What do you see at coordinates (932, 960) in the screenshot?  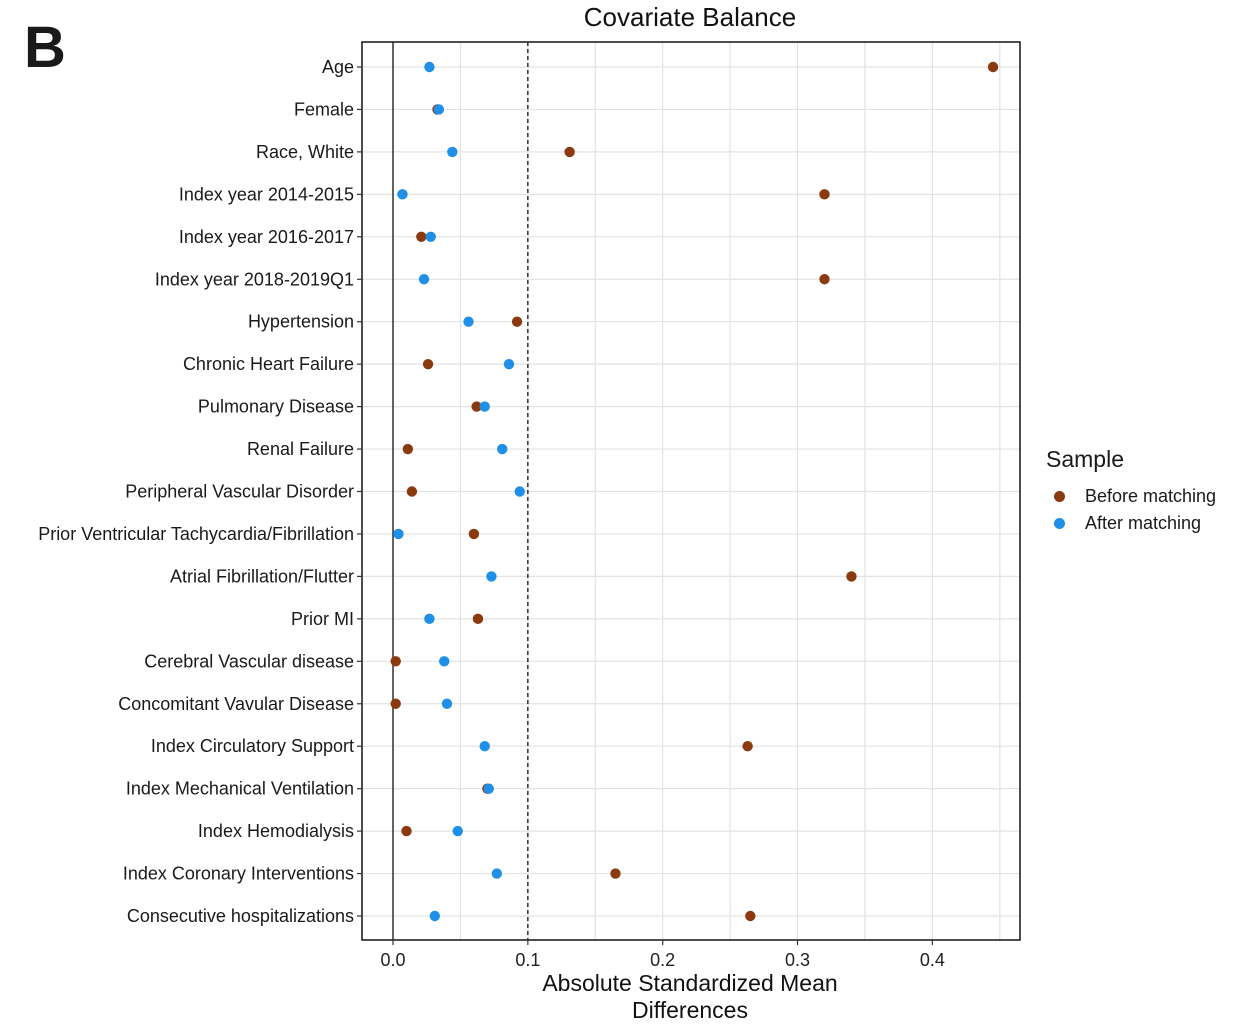 I see `x-tick-label: 0.4` at bounding box center [932, 960].